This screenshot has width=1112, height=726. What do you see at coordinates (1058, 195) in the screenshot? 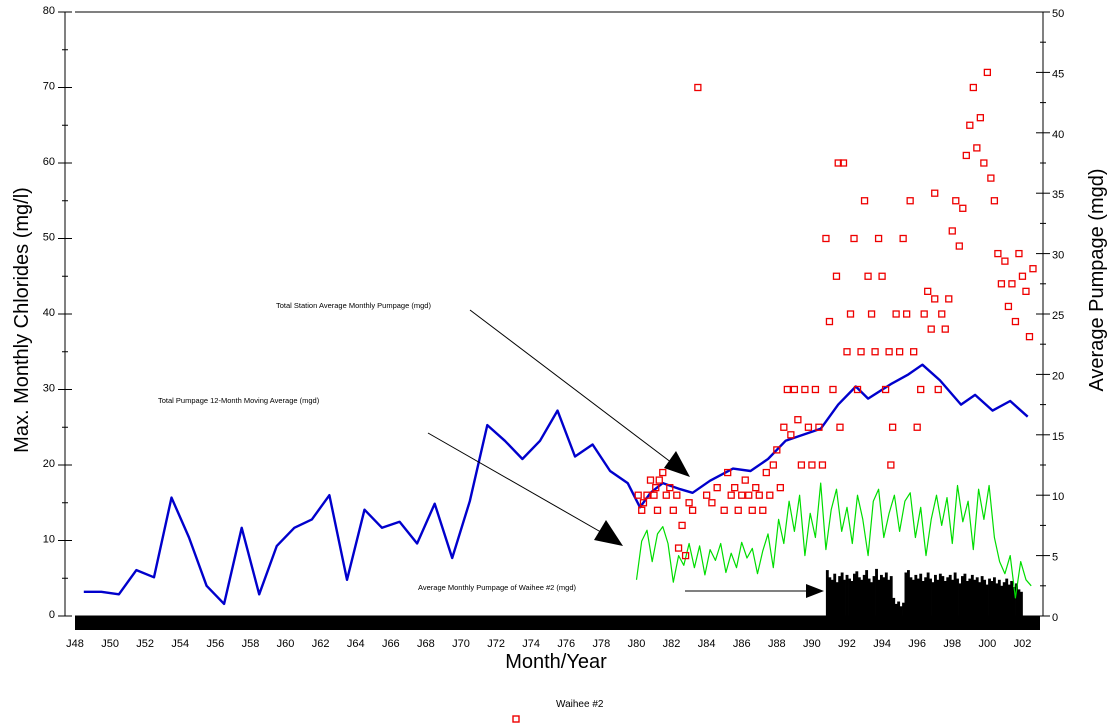
I see `y-right-tick-label: 35` at bounding box center [1058, 195].